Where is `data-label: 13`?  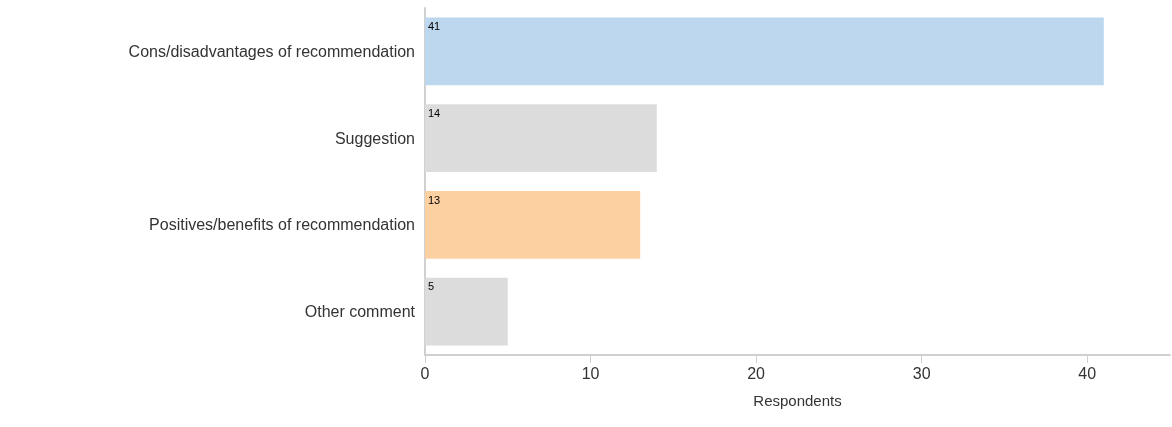 data-label: 13 is located at coordinates (434, 199).